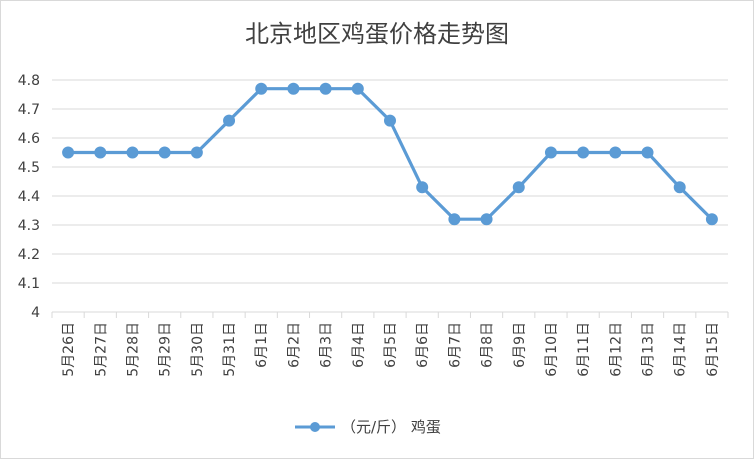 The image size is (754, 459). Describe the element at coordinates (391, 345) in the screenshot. I see `x-tick-label: 6月5日` at that location.